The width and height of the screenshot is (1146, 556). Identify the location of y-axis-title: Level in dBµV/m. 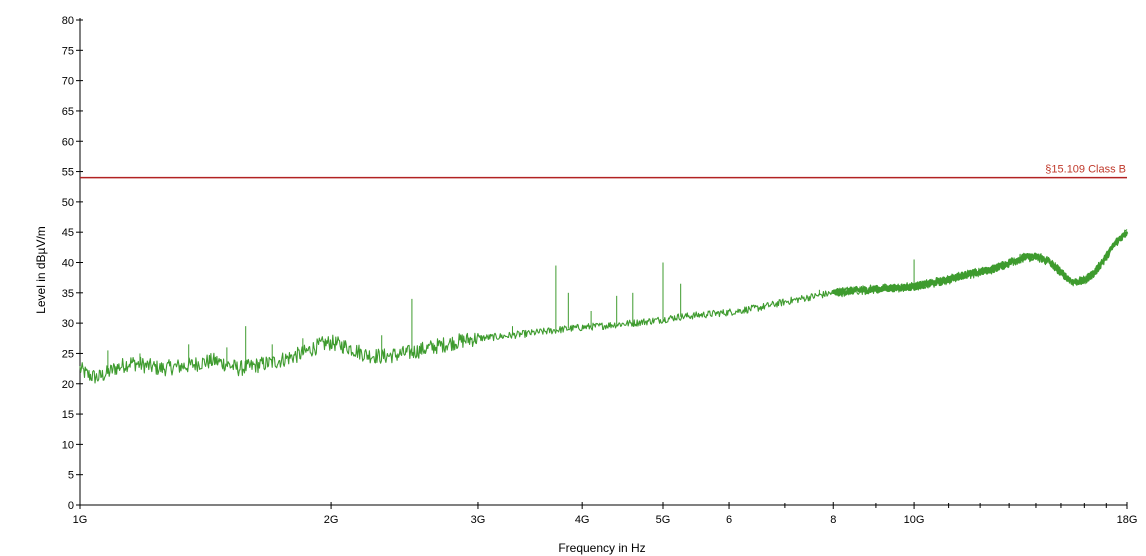
(41, 270).